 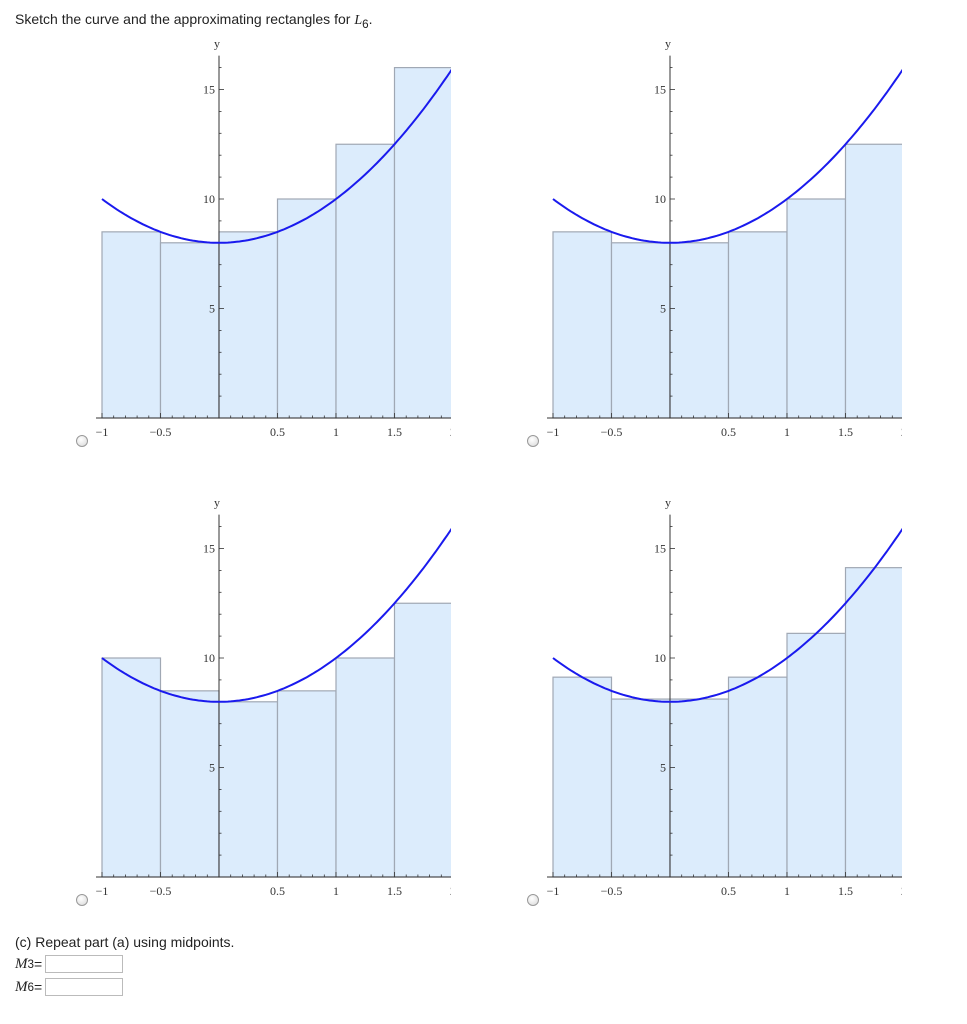 What do you see at coordinates (84, 987) in the screenshot?
I see `m6-input` at bounding box center [84, 987].